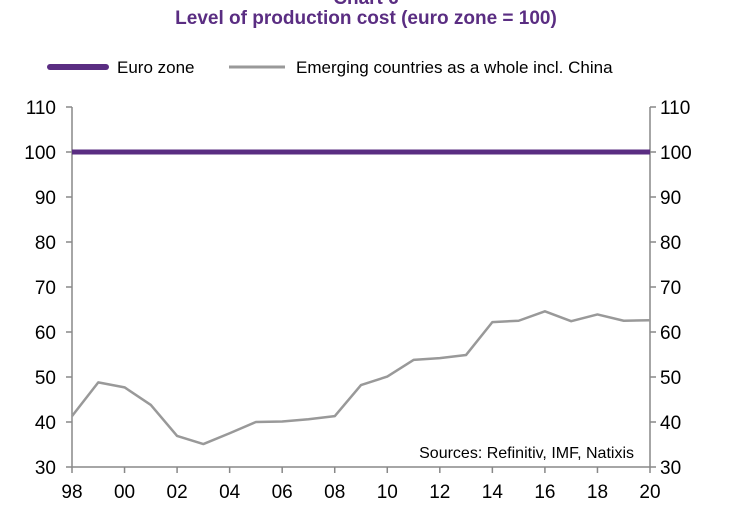  I want to click on y-tick-label-right: 60, so click(670, 333).